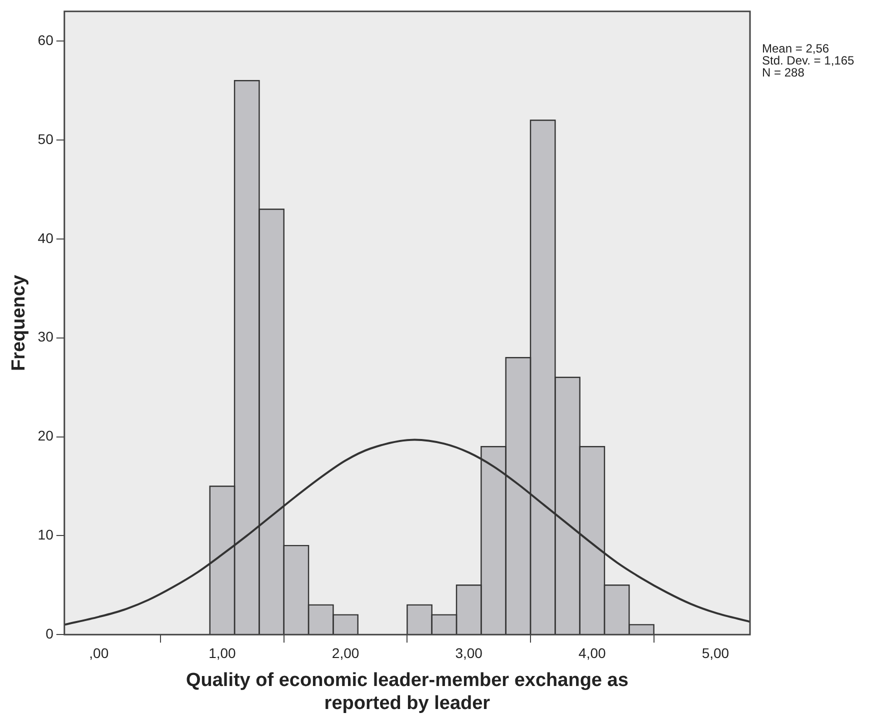 The width and height of the screenshot is (890, 725). What do you see at coordinates (469, 652) in the screenshot?
I see `x-tick-label: 3,00` at bounding box center [469, 652].